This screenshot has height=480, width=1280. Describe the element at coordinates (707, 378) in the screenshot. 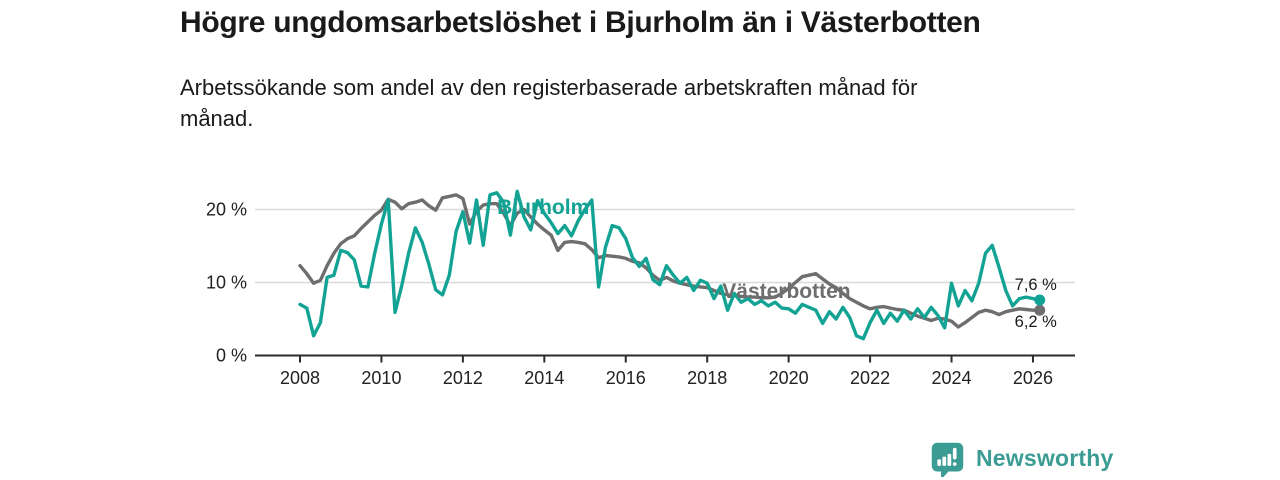

I see `x-axis-tick-label: 2018` at that location.